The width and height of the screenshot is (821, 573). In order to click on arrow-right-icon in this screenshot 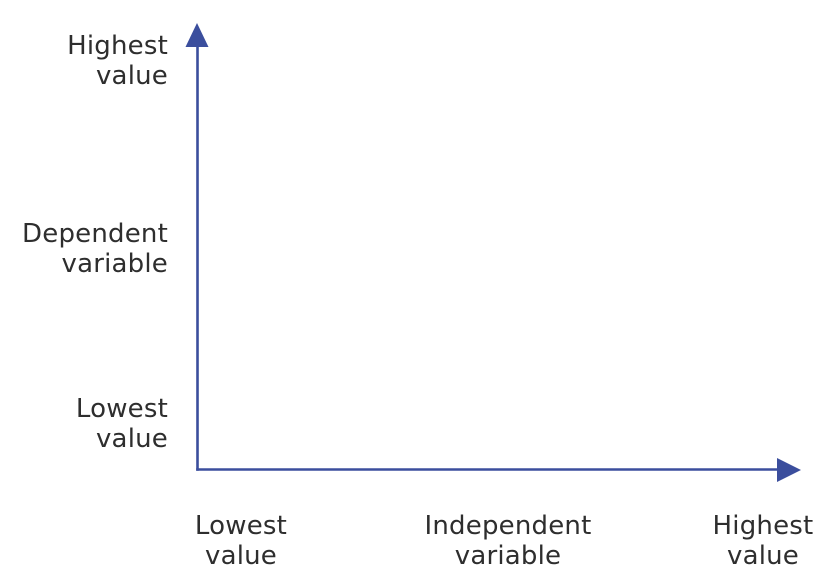, I will do `click(789, 470)`.